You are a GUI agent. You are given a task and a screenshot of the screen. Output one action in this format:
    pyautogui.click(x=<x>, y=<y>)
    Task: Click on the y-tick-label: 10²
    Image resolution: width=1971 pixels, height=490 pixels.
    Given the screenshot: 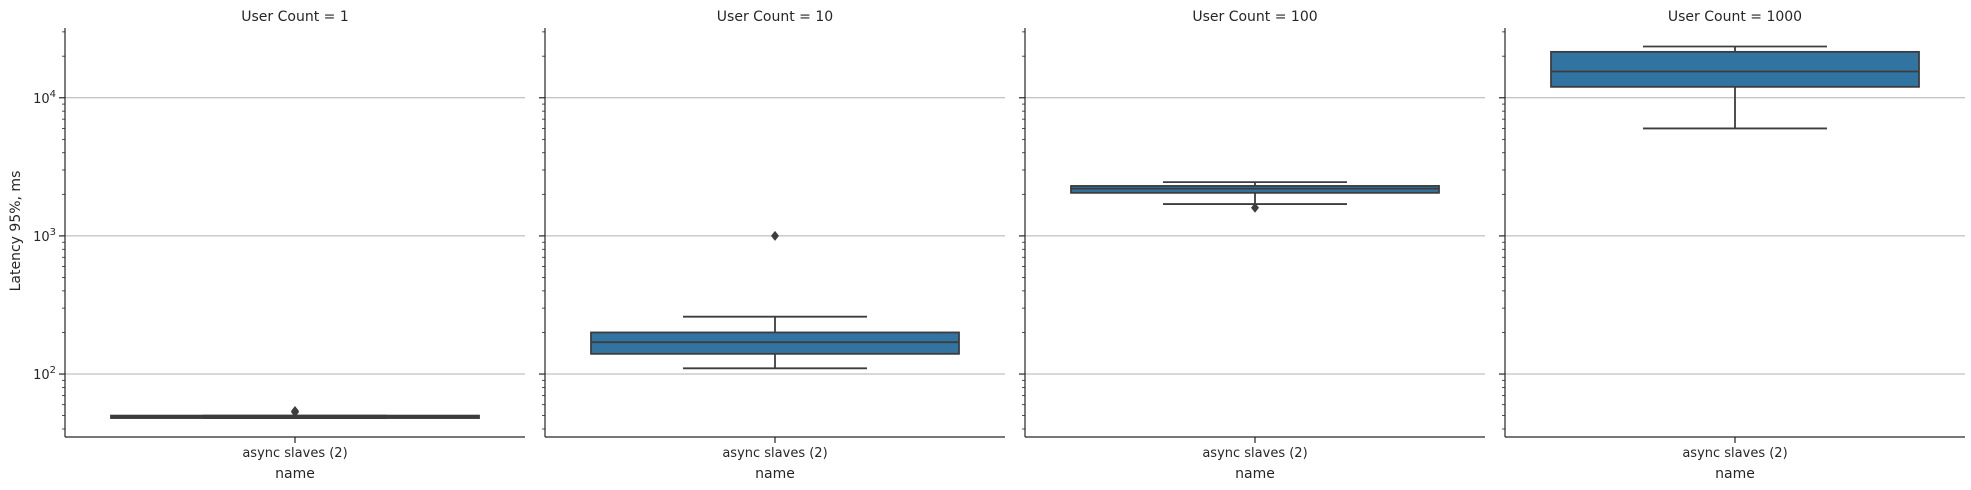 What is the action you would take?
    pyautogui.click(x=44, y=374)
    